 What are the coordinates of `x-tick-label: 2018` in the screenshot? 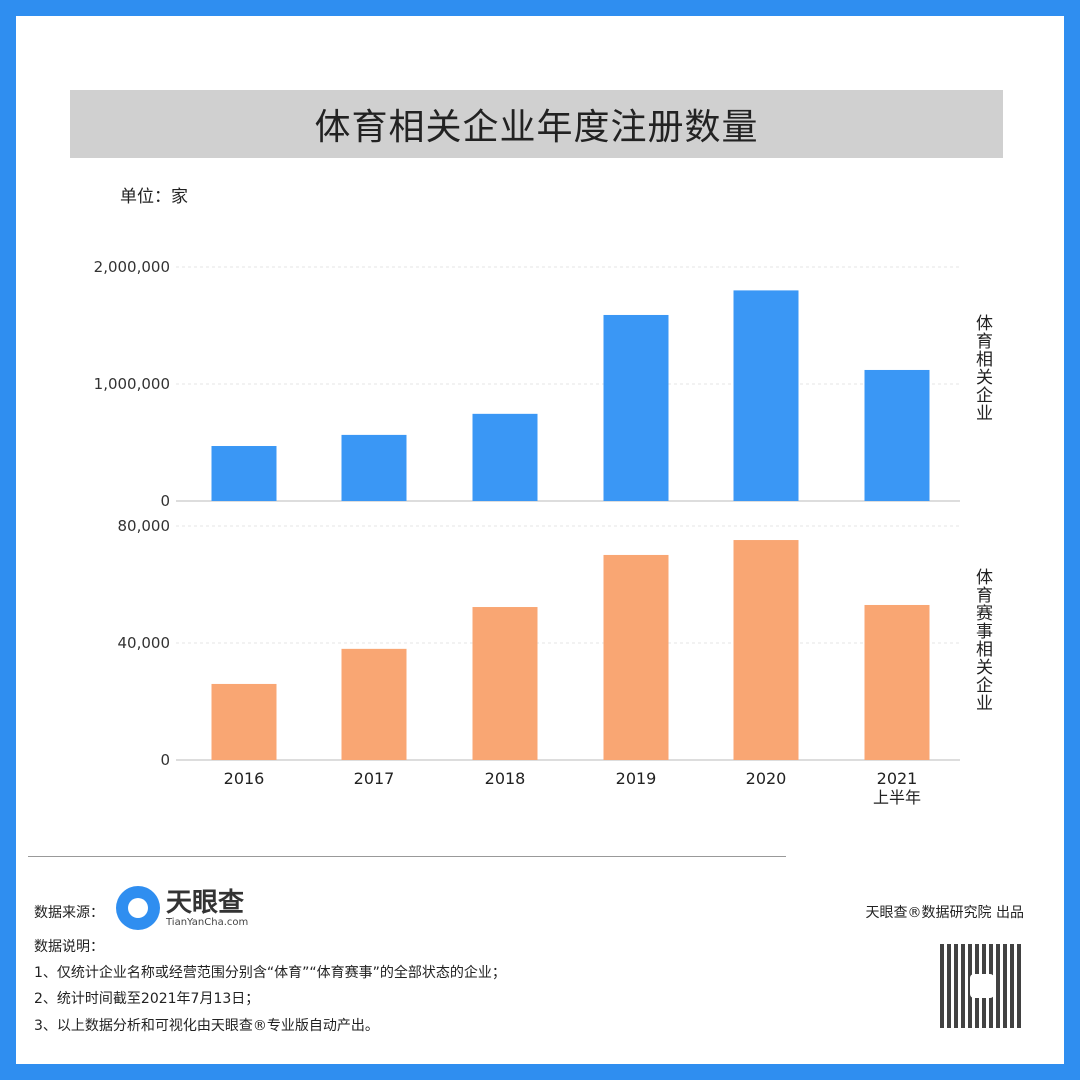 It's located at (505, 778).